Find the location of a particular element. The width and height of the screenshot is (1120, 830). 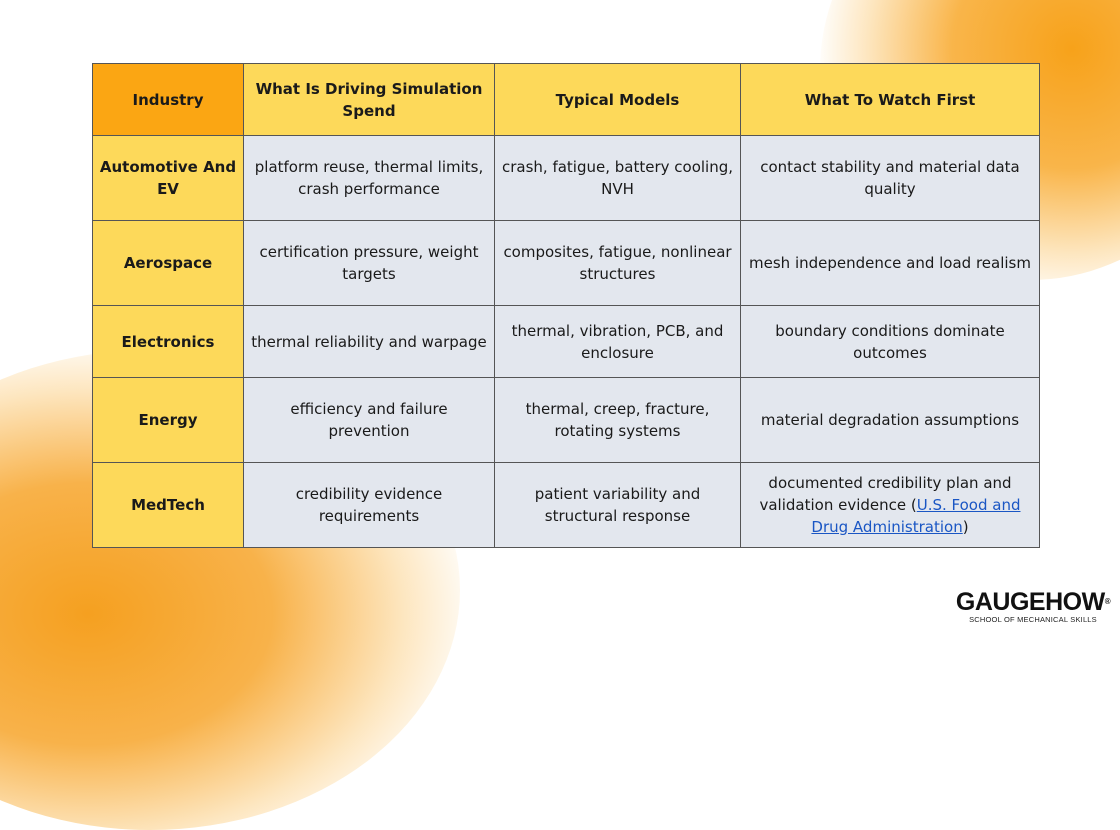

header-driver: What Is Driving Simulation Spend is located at coordinates (369, 99).